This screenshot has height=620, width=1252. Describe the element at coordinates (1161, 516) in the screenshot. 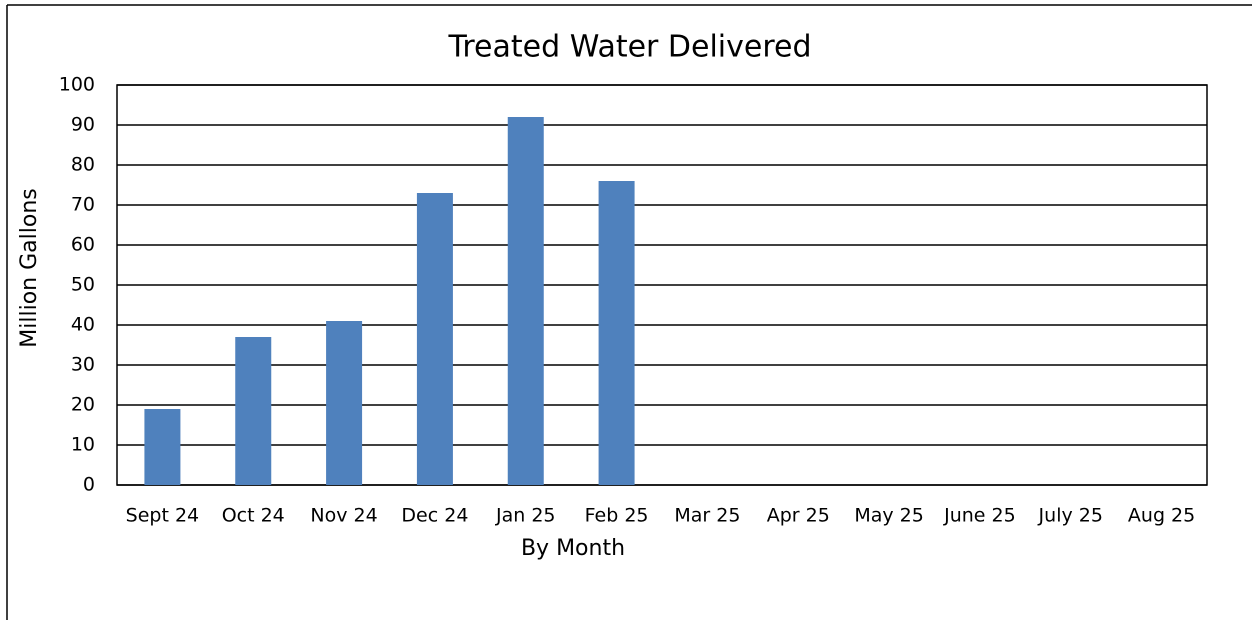

I see `x-tick-label: Aug 25` at that location.